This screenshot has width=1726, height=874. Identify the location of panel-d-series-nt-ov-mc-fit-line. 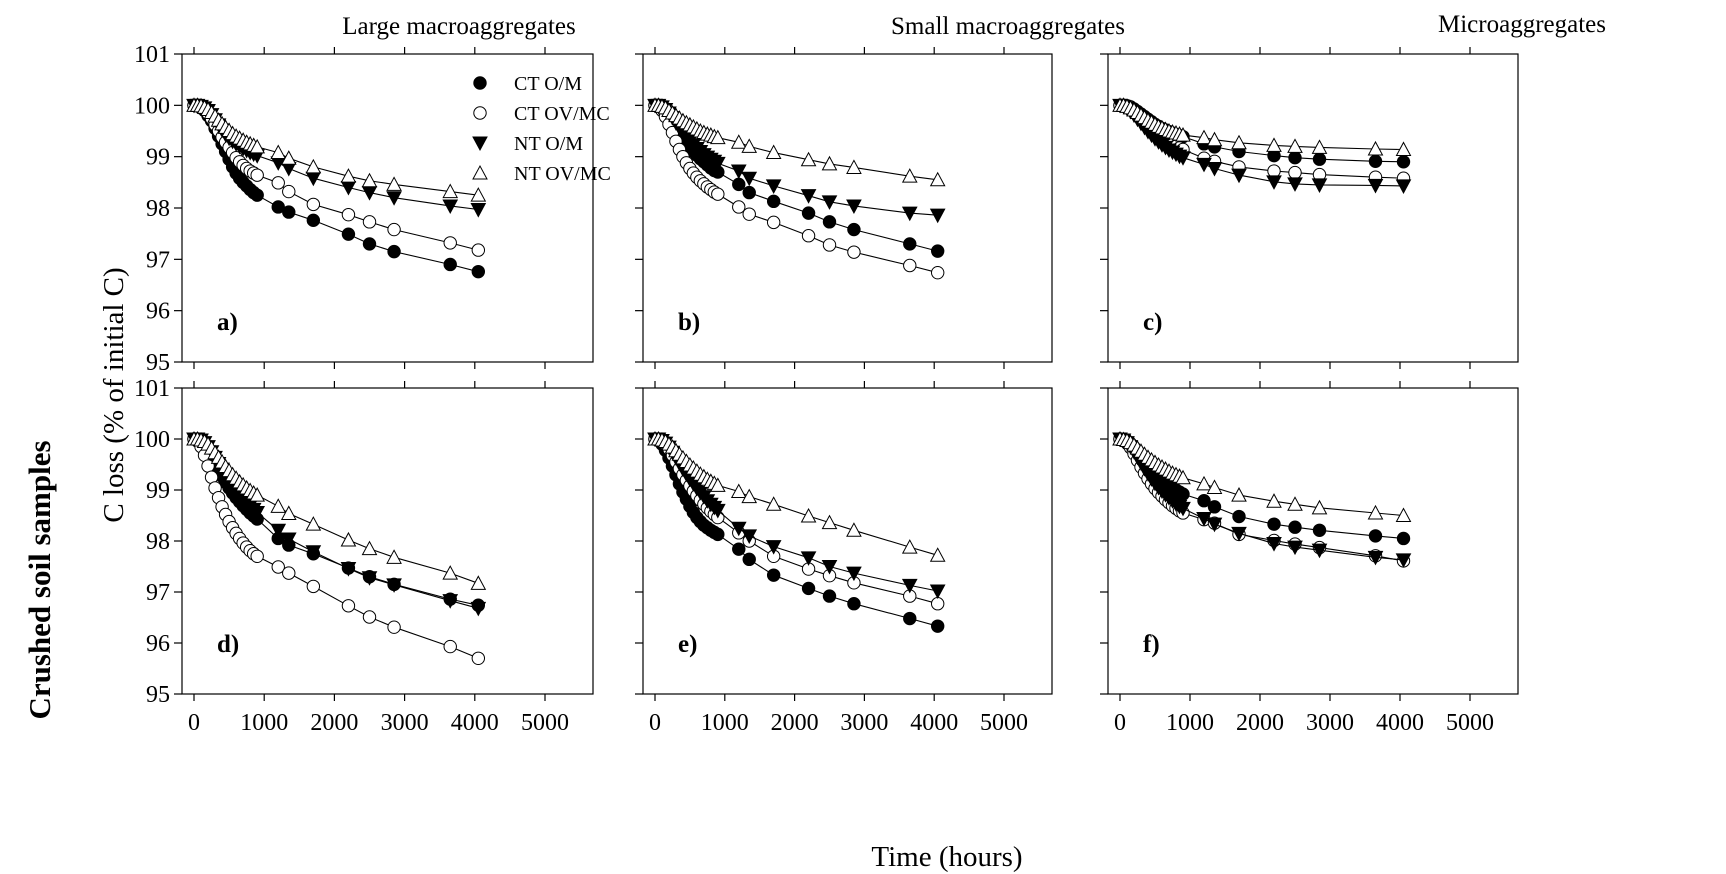
(336, 511).